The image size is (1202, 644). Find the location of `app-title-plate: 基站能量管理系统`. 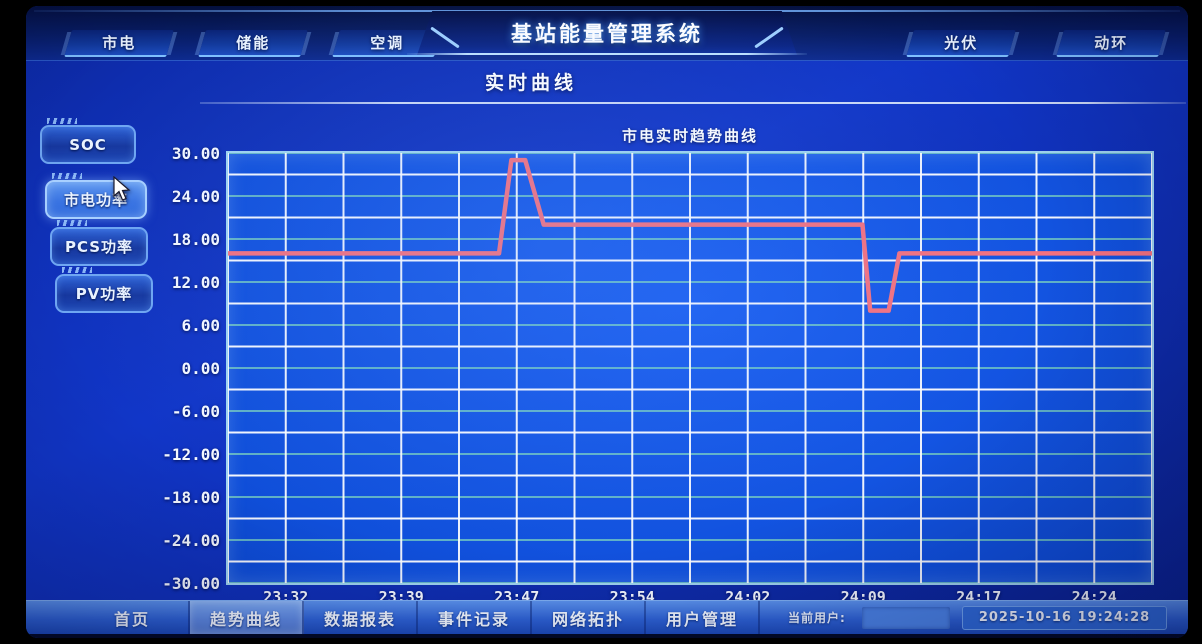

app-title-plate: 基站能量管理系统 is located at coordinates (607, 33).